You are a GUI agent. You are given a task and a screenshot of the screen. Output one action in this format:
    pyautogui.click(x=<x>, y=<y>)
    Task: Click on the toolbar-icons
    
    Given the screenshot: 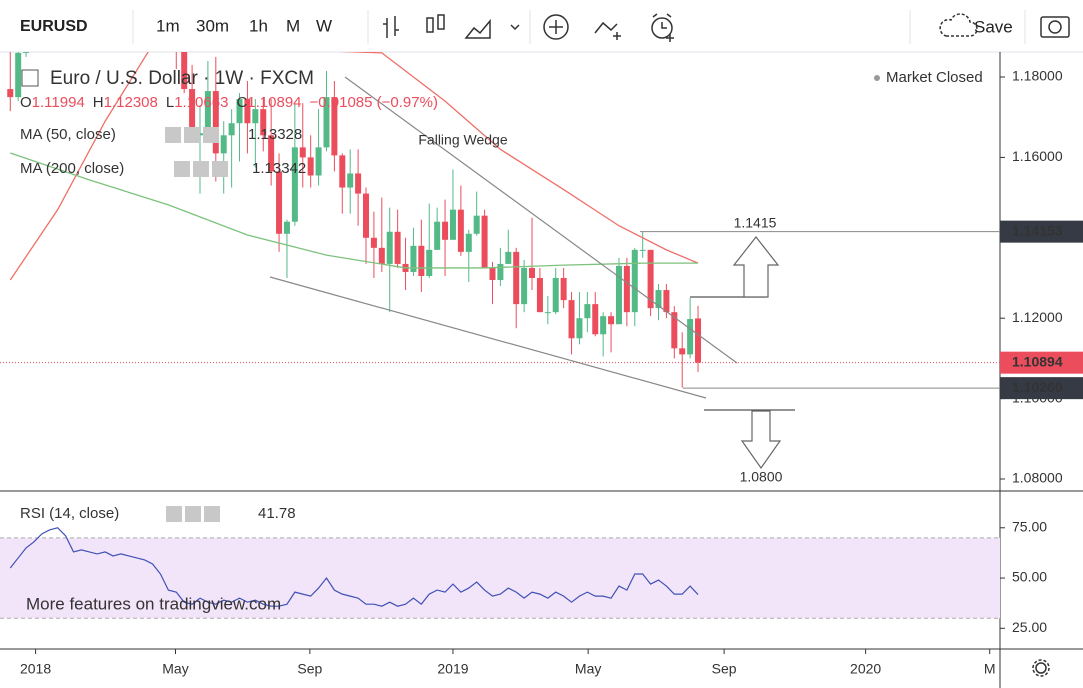 What is the action you would take?
    pyautogui.click(x=726, y=27)
    